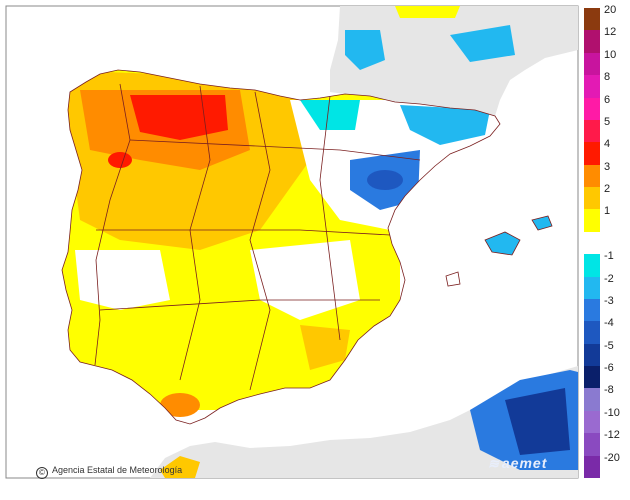 This screenshot has width=630, height=500. Describe the element at coordinates (502, 243) in the screenshot. I see `mallorca-island` at that location.